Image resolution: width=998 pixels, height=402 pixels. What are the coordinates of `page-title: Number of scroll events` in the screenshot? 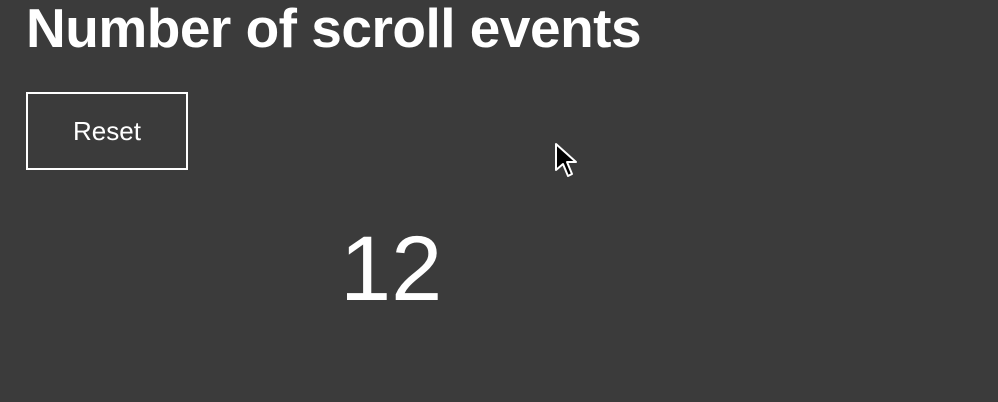 It's located at (334, 29).